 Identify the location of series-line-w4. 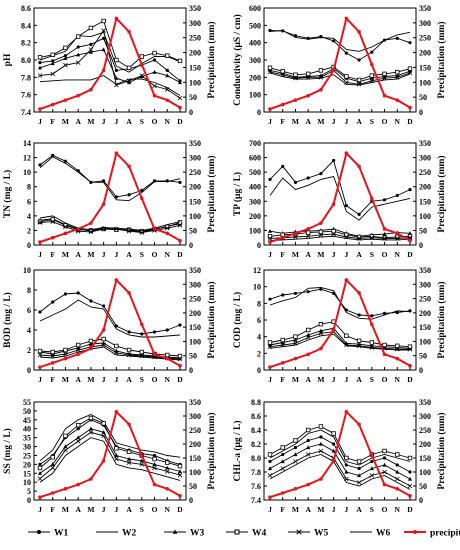
(340, 444).